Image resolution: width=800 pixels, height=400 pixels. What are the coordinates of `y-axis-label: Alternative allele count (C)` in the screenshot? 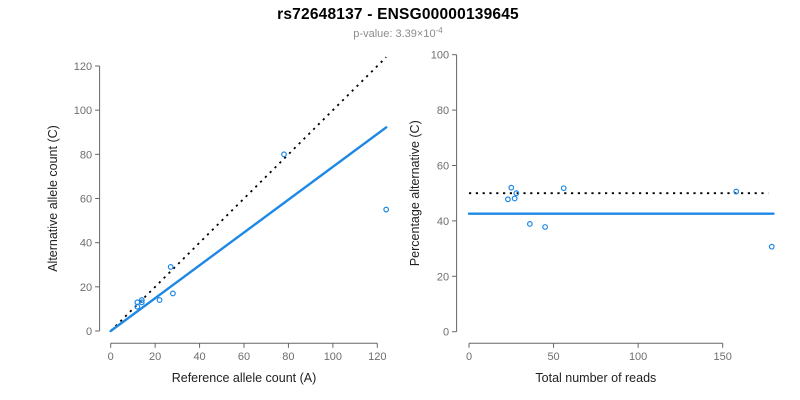 It's located at (53, 198).